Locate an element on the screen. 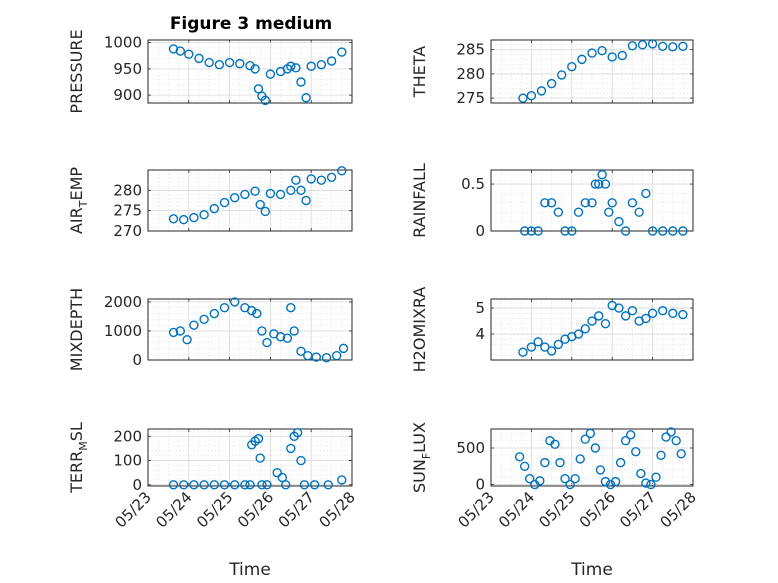 The image size is (778, 583). y-tick-label: 4 is located at coordinates (480, 334).